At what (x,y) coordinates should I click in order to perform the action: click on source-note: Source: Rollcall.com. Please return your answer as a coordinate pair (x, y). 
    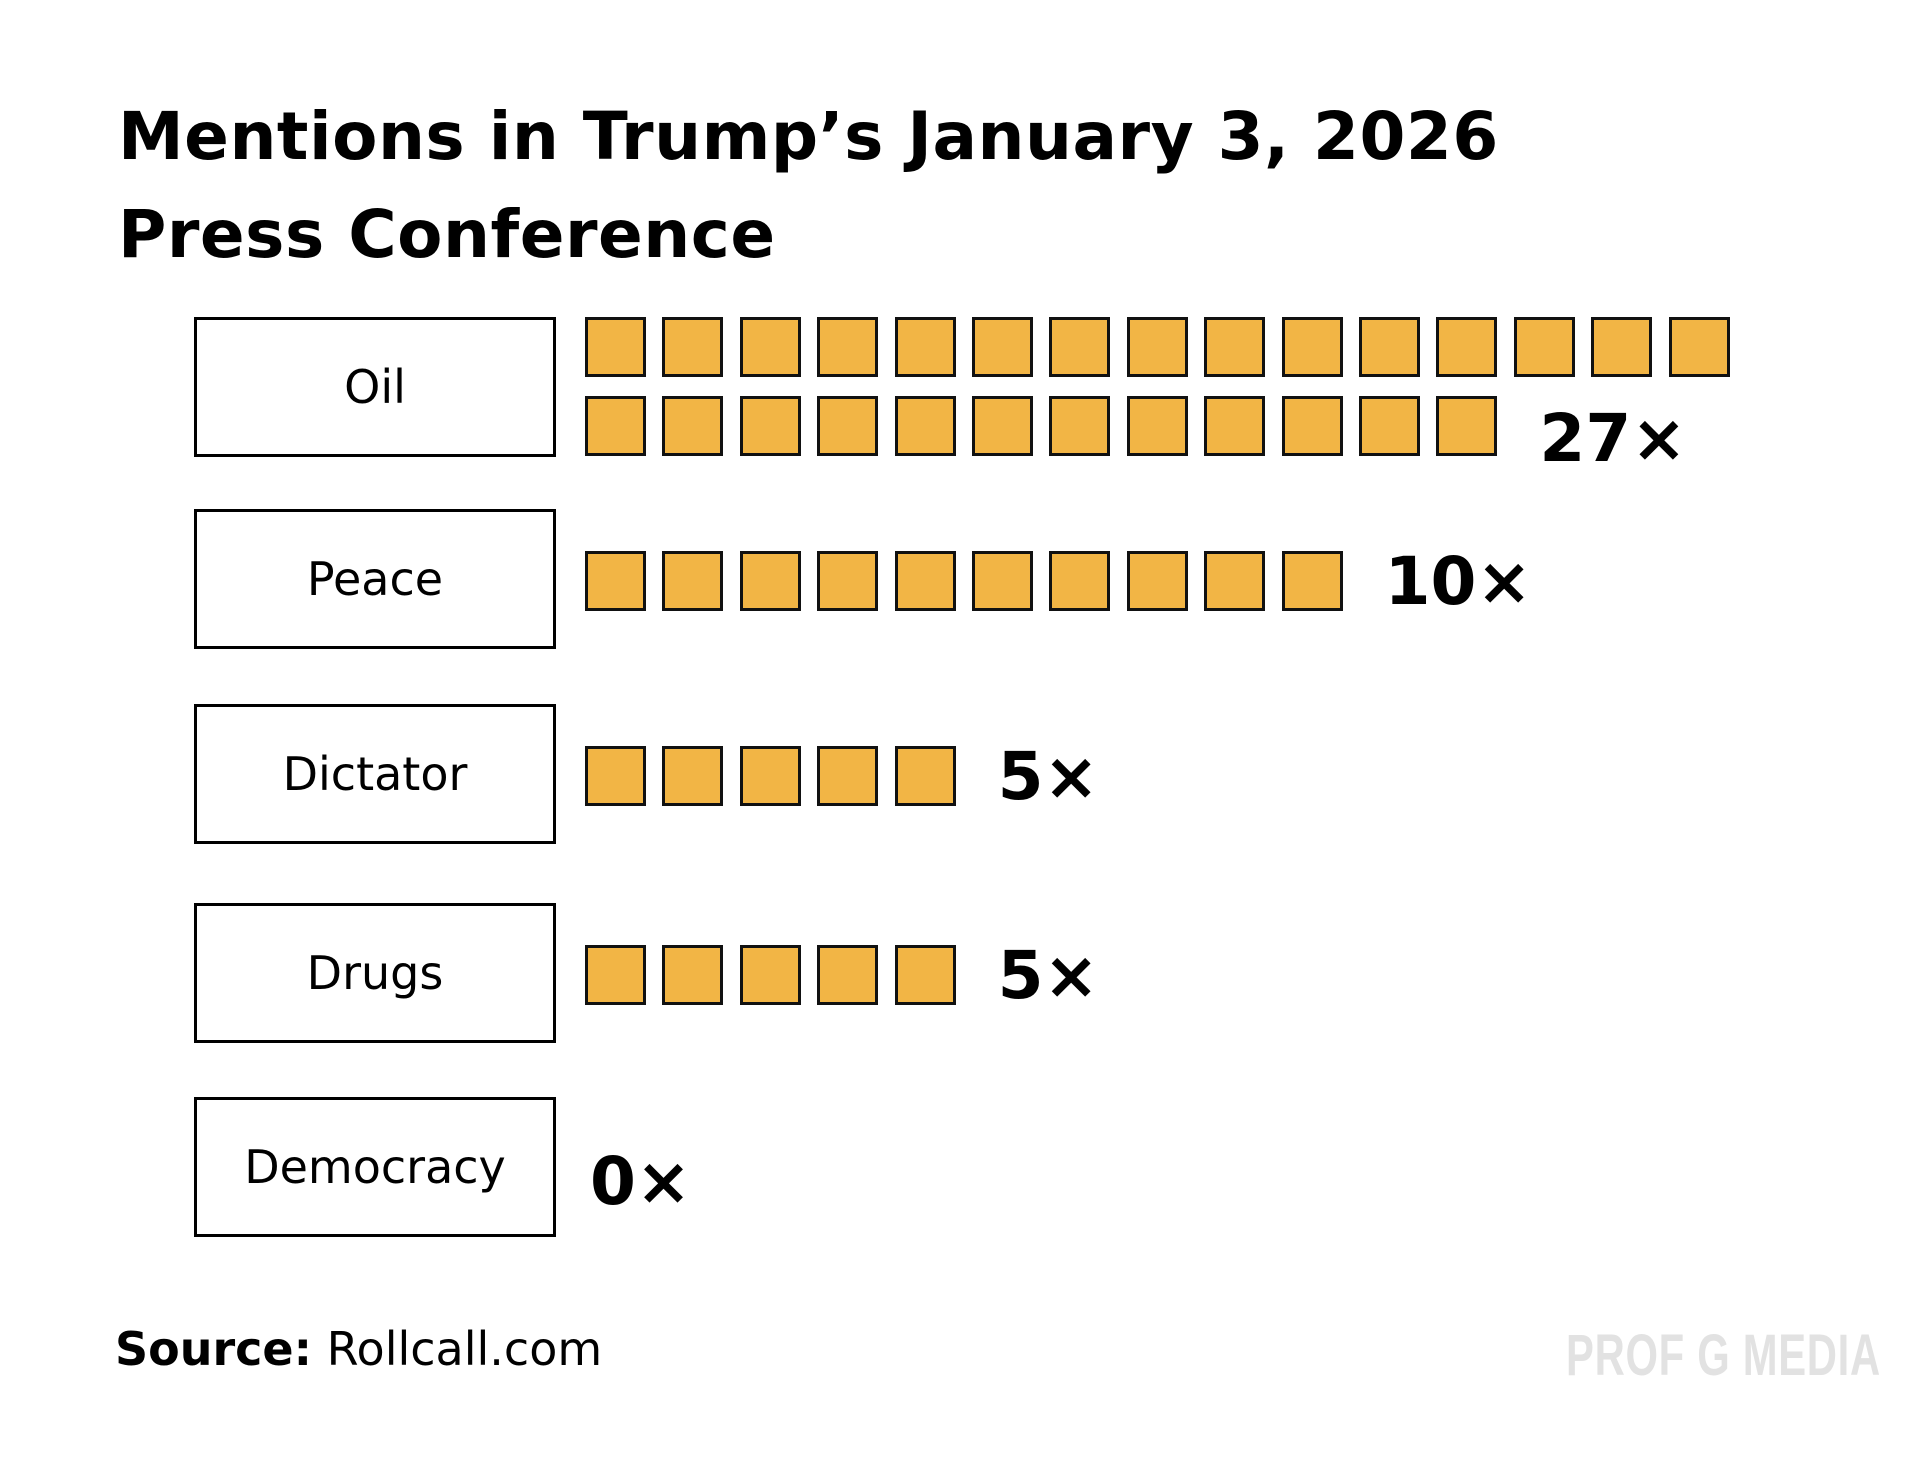
    Looking at the image, I should click on (358, 1349).